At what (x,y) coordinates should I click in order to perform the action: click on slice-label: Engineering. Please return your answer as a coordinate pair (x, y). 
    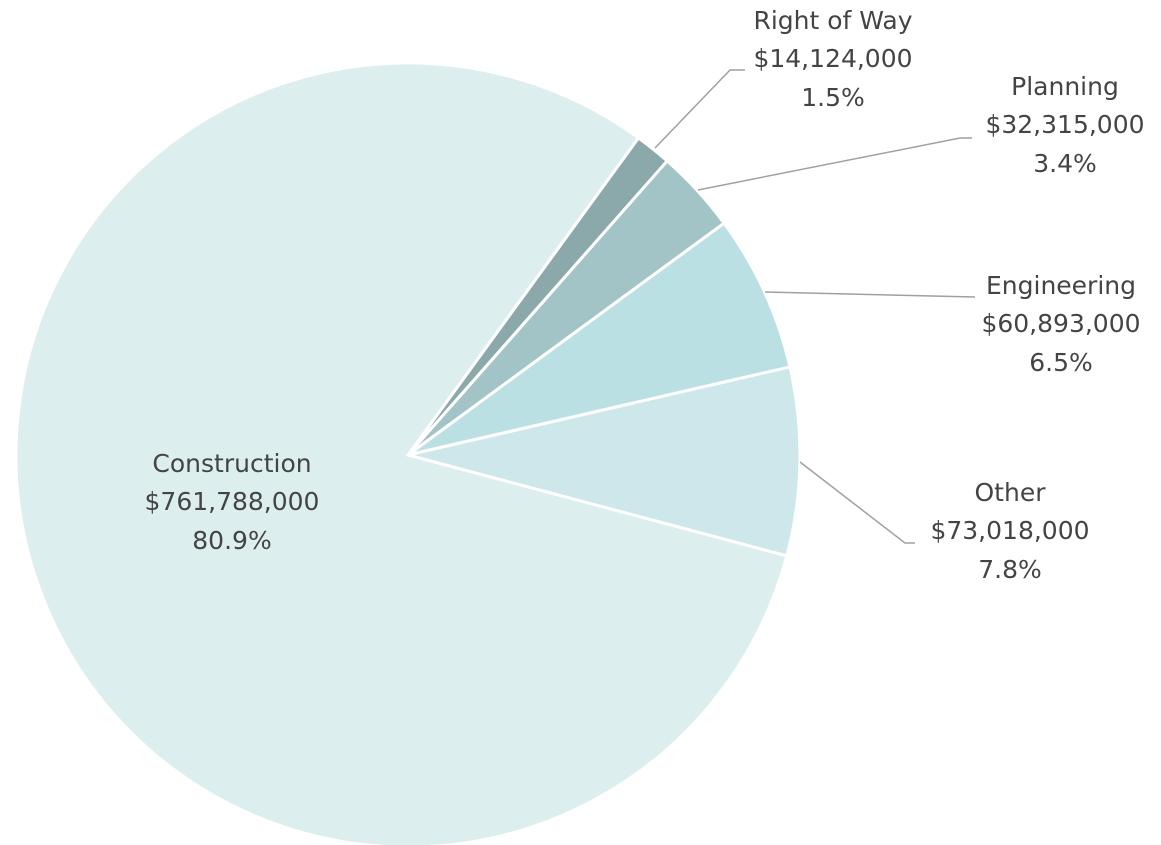
    Looking at the image, I should click on (1061, 285).